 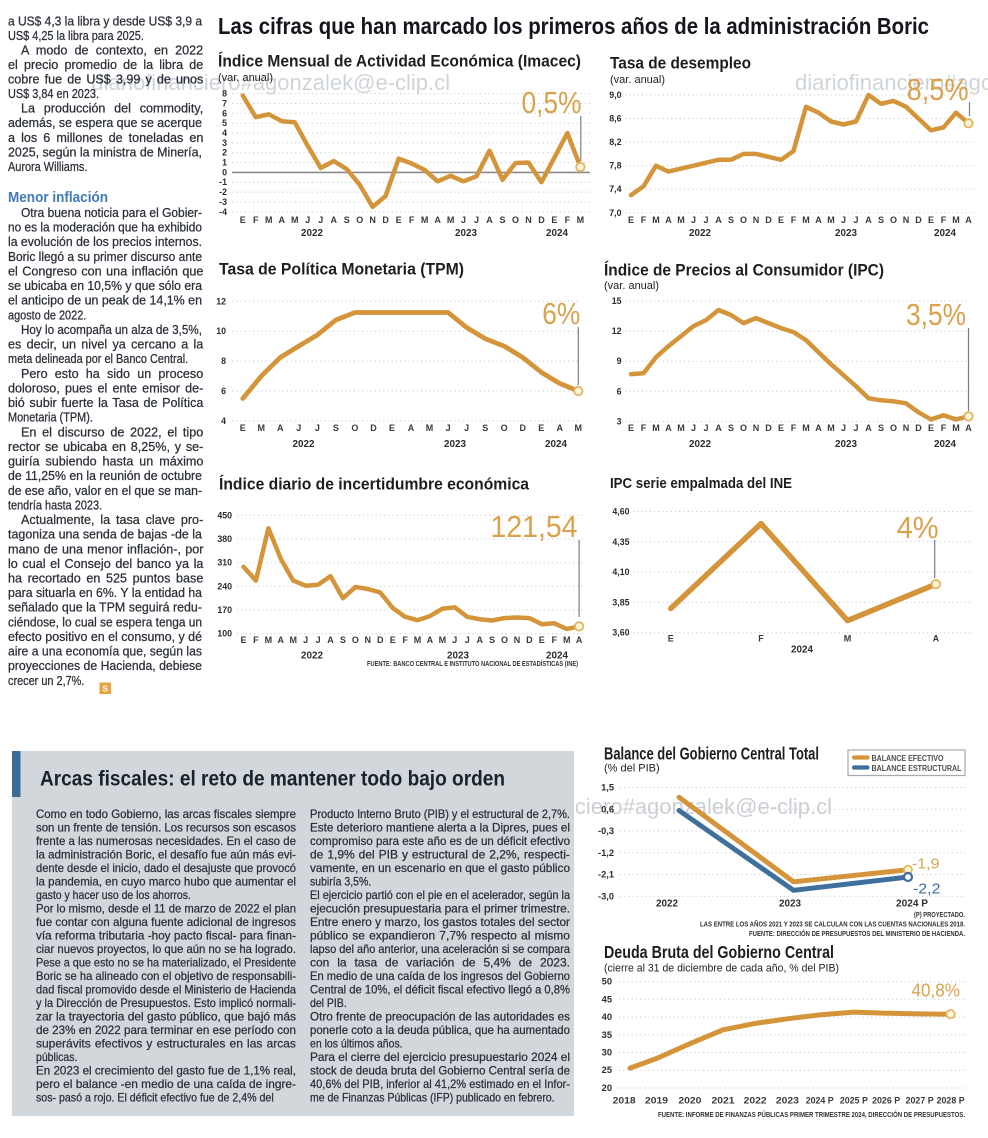 What do you see at coordinates (224, 586) in the screenshot?
I see `svg-text: 240` at bounding box center [224, 586].